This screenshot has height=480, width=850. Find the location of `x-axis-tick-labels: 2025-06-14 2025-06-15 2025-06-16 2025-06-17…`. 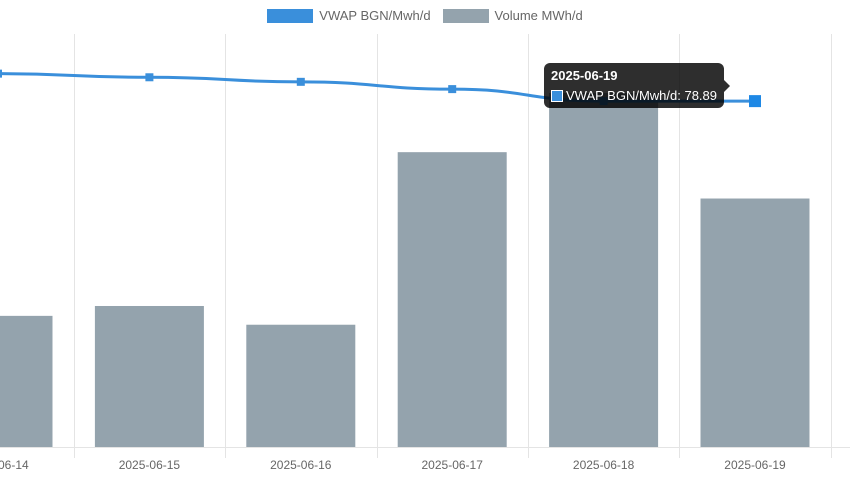

x-axis-tick-labels: 2025-06-14 2025-06-15 2025-06-16 2025-06-17… is located at coordinates (393, 465).